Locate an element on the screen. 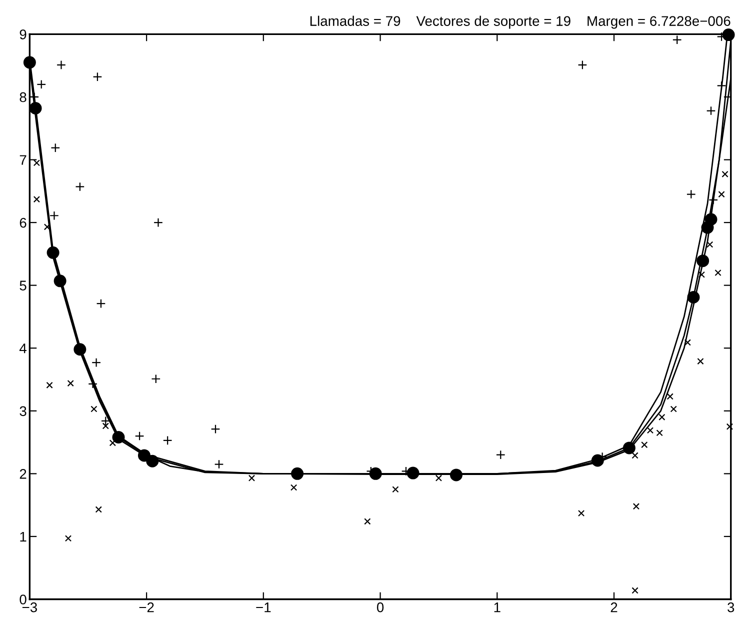 The height and width of the screenshot is (621, 742). x-tick-label: −2 is located at coordinates (146, 607).